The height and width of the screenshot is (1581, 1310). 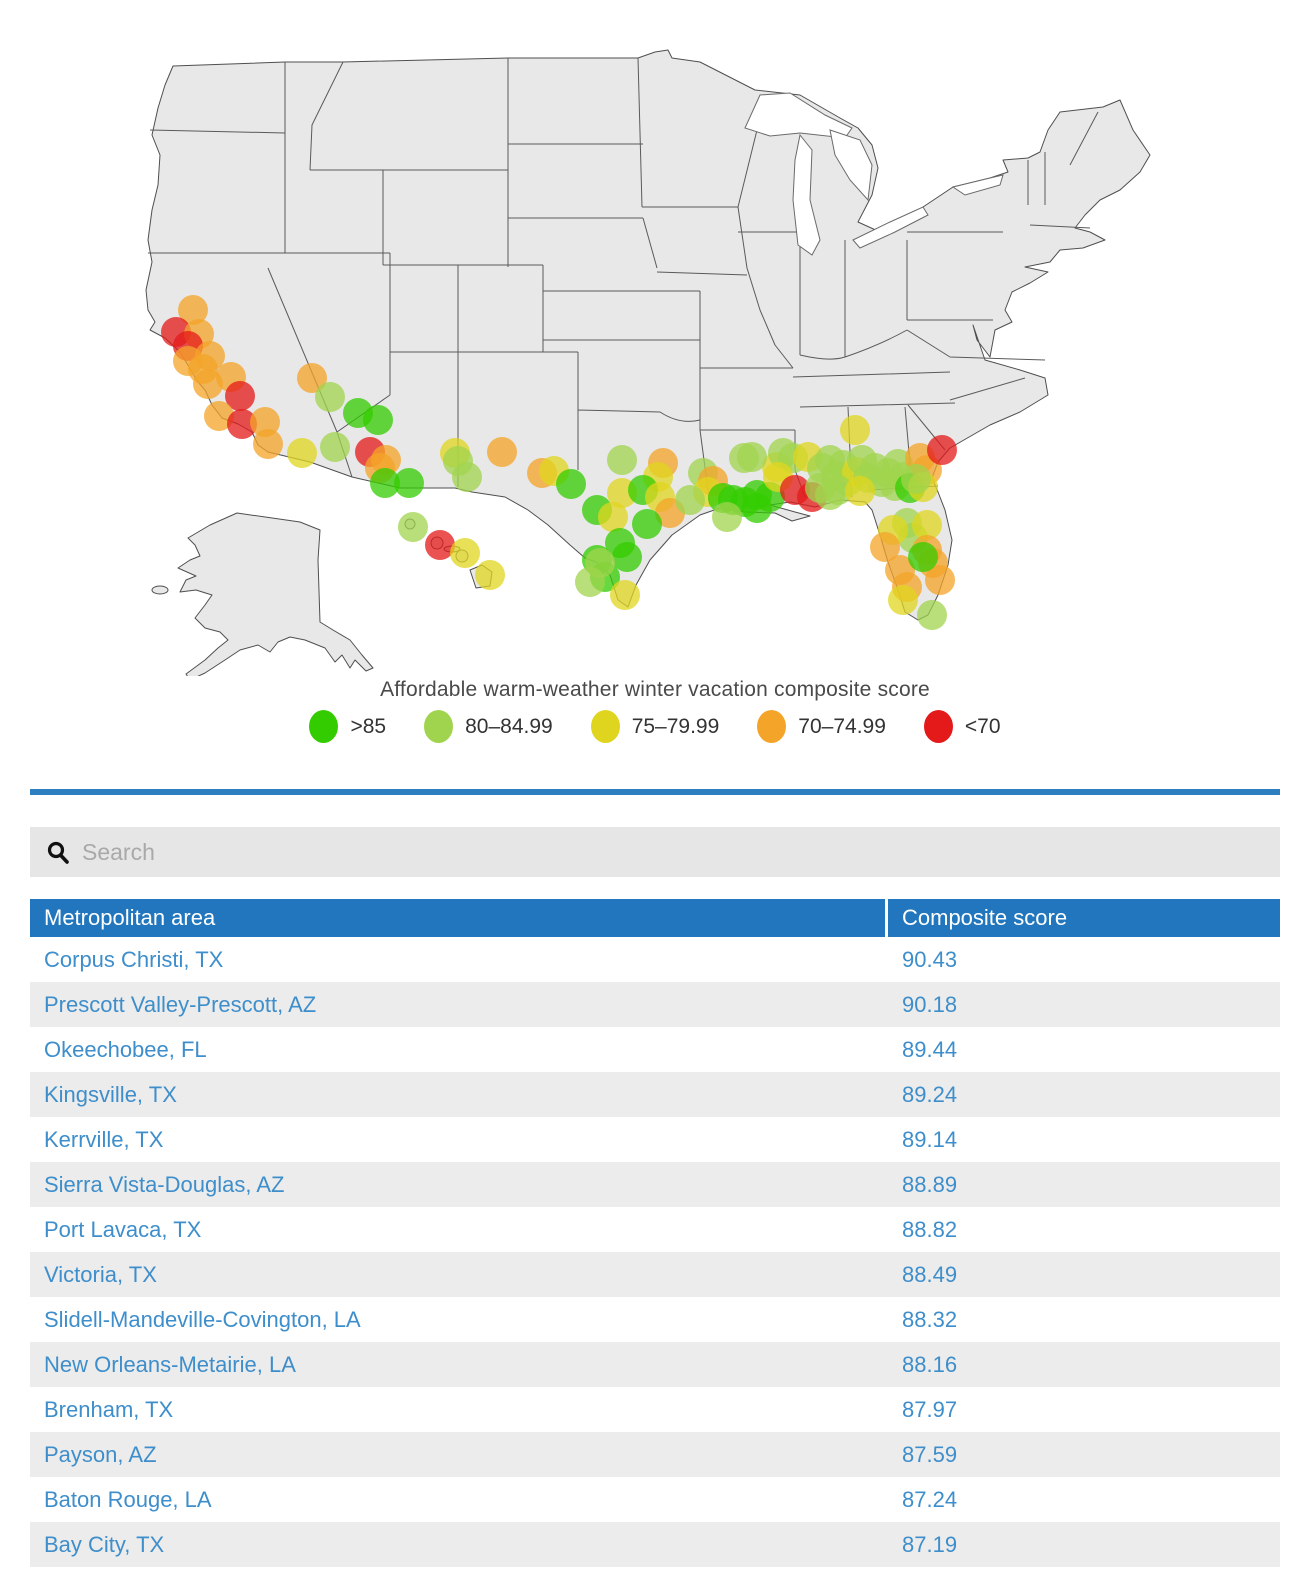 I want to click on metro-cell: Kerrville, TX, so click(x=104, y=1139).